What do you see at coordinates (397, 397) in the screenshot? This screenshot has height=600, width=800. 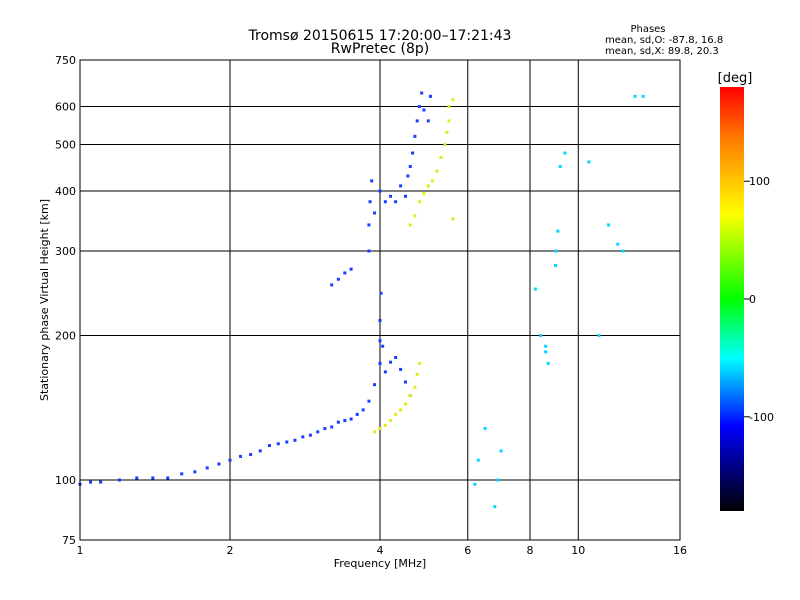 I see `series-x-mode-lower-layer` at bounding box center [397, 397].